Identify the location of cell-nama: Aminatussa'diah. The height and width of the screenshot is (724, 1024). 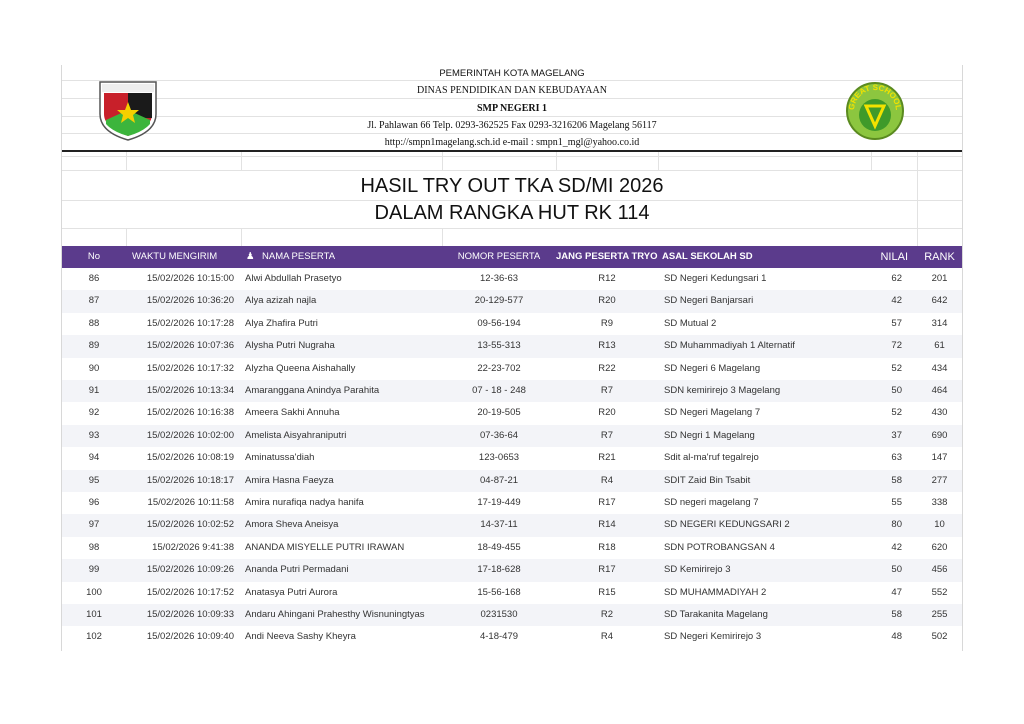
(280, 458).